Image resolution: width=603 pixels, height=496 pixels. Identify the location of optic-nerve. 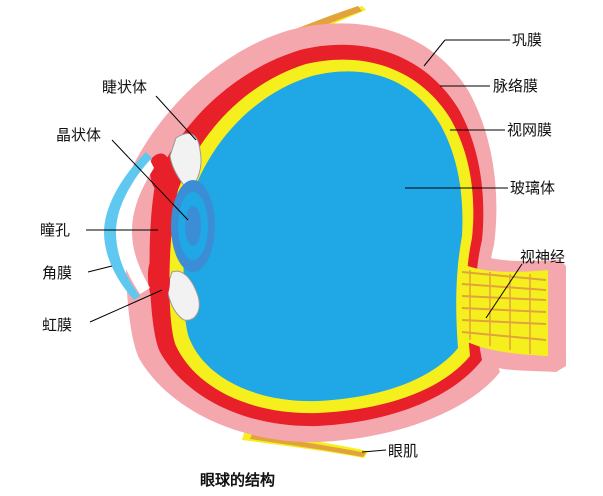
(503, 309).